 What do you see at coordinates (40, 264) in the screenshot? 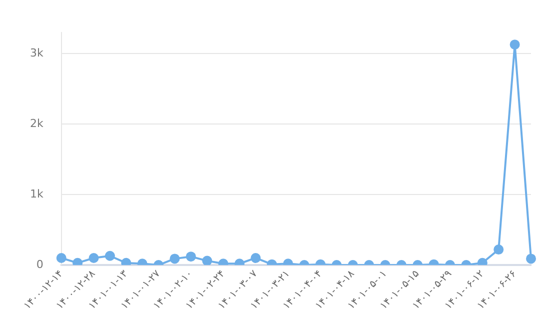
I see `y-tick-label: 0` at bounding box center [40, 264].